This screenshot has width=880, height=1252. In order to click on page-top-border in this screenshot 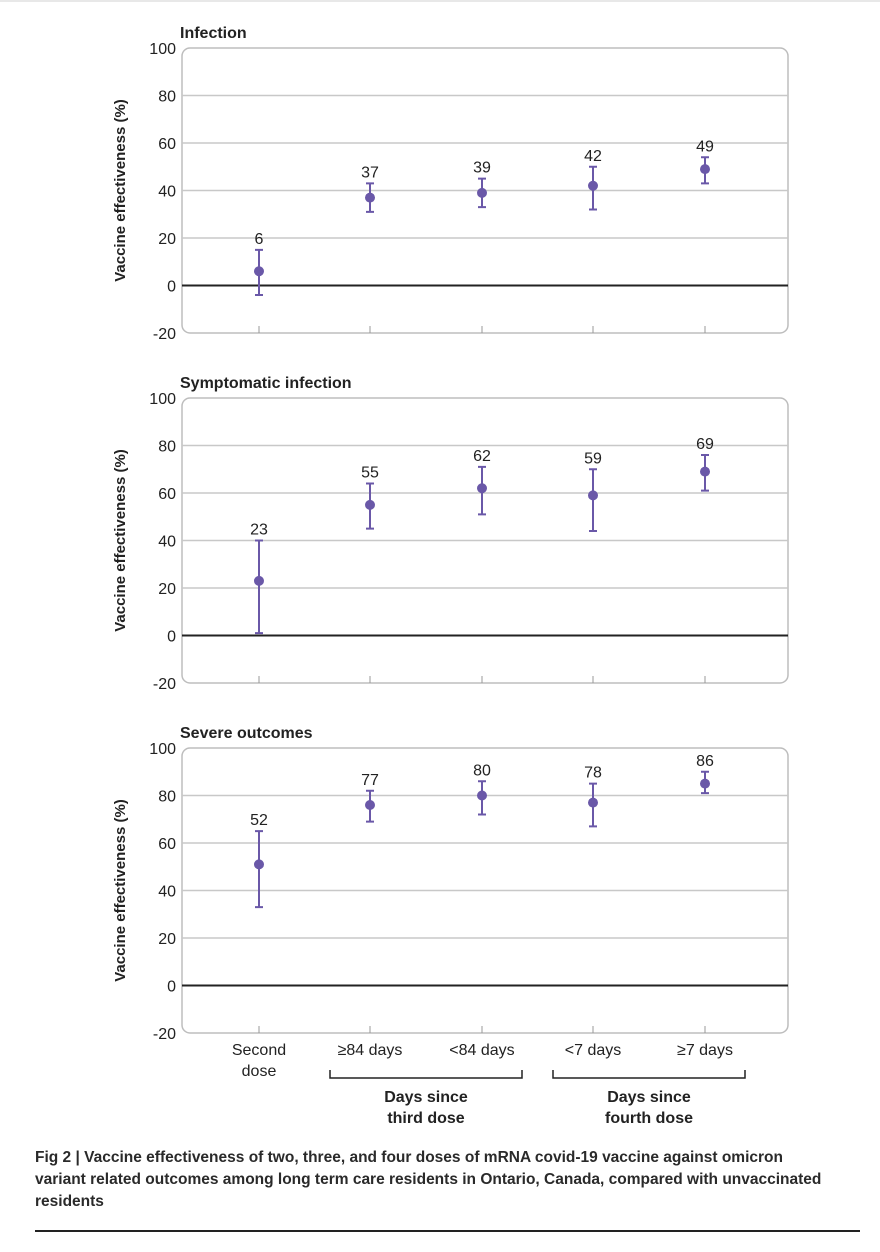, I will do `click(440, 1)`.